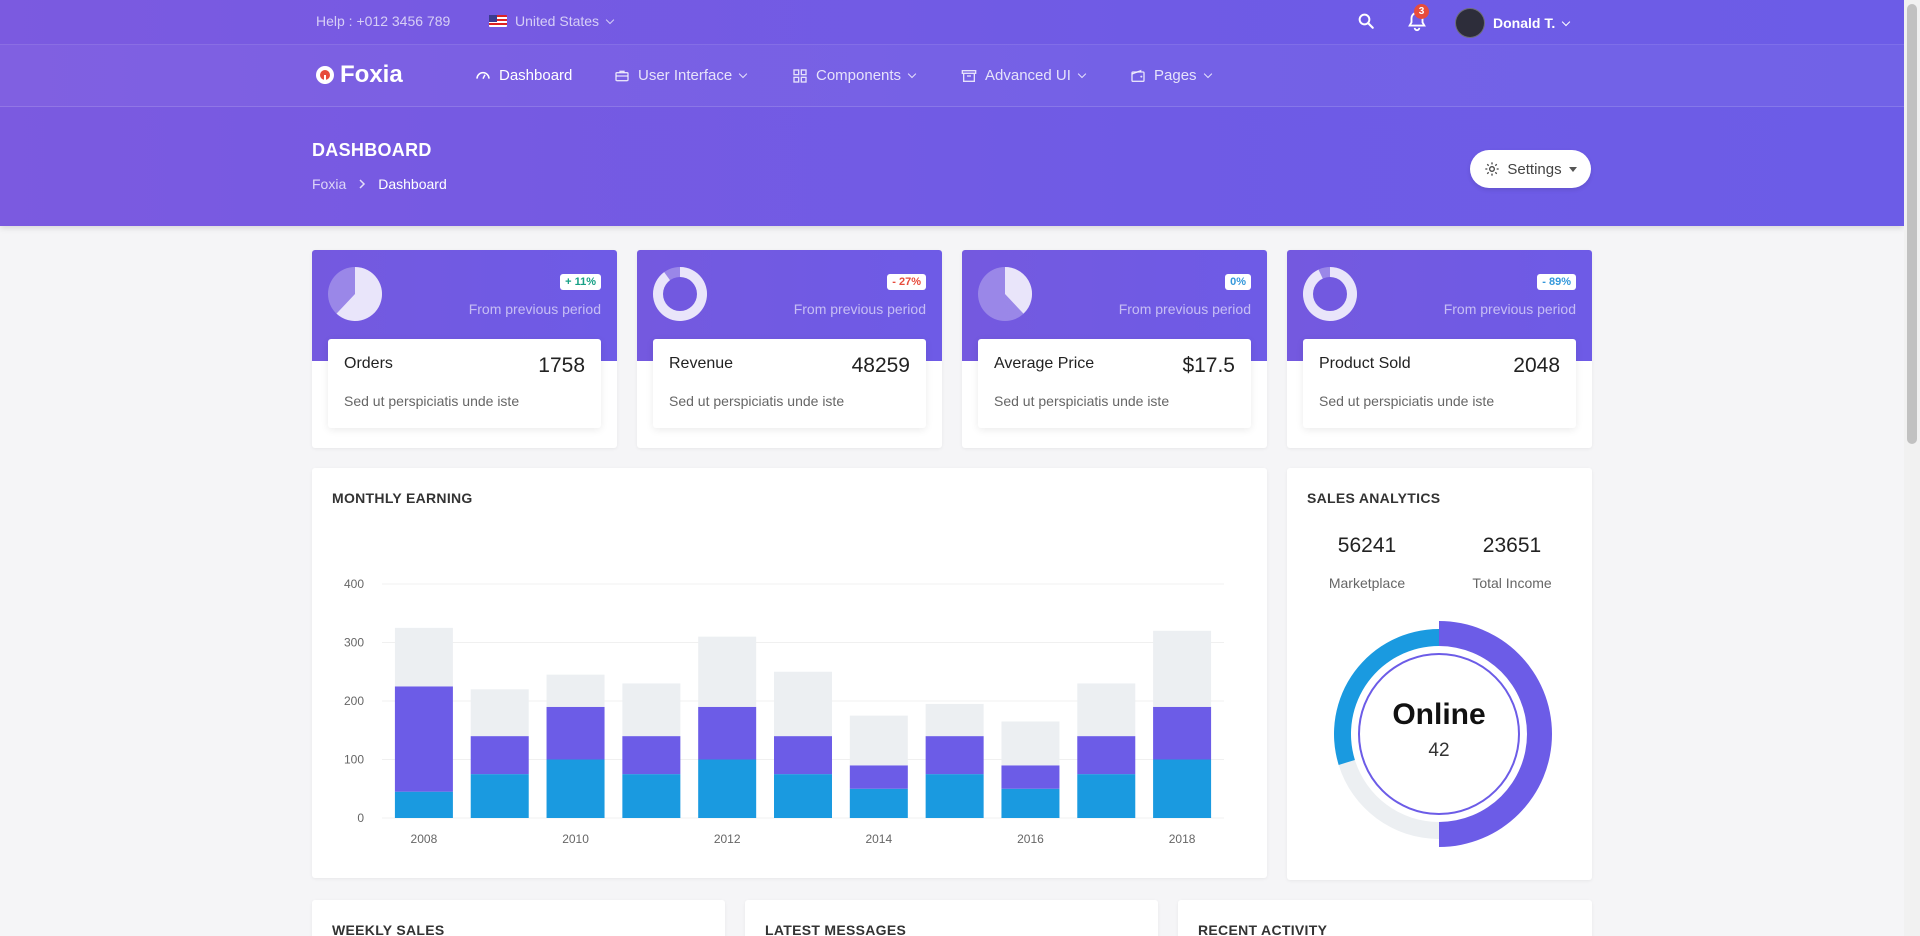 The height and width of the screenshot is (936, 1920). I want to click on nav-pages: Pages, so click(1171, 75).